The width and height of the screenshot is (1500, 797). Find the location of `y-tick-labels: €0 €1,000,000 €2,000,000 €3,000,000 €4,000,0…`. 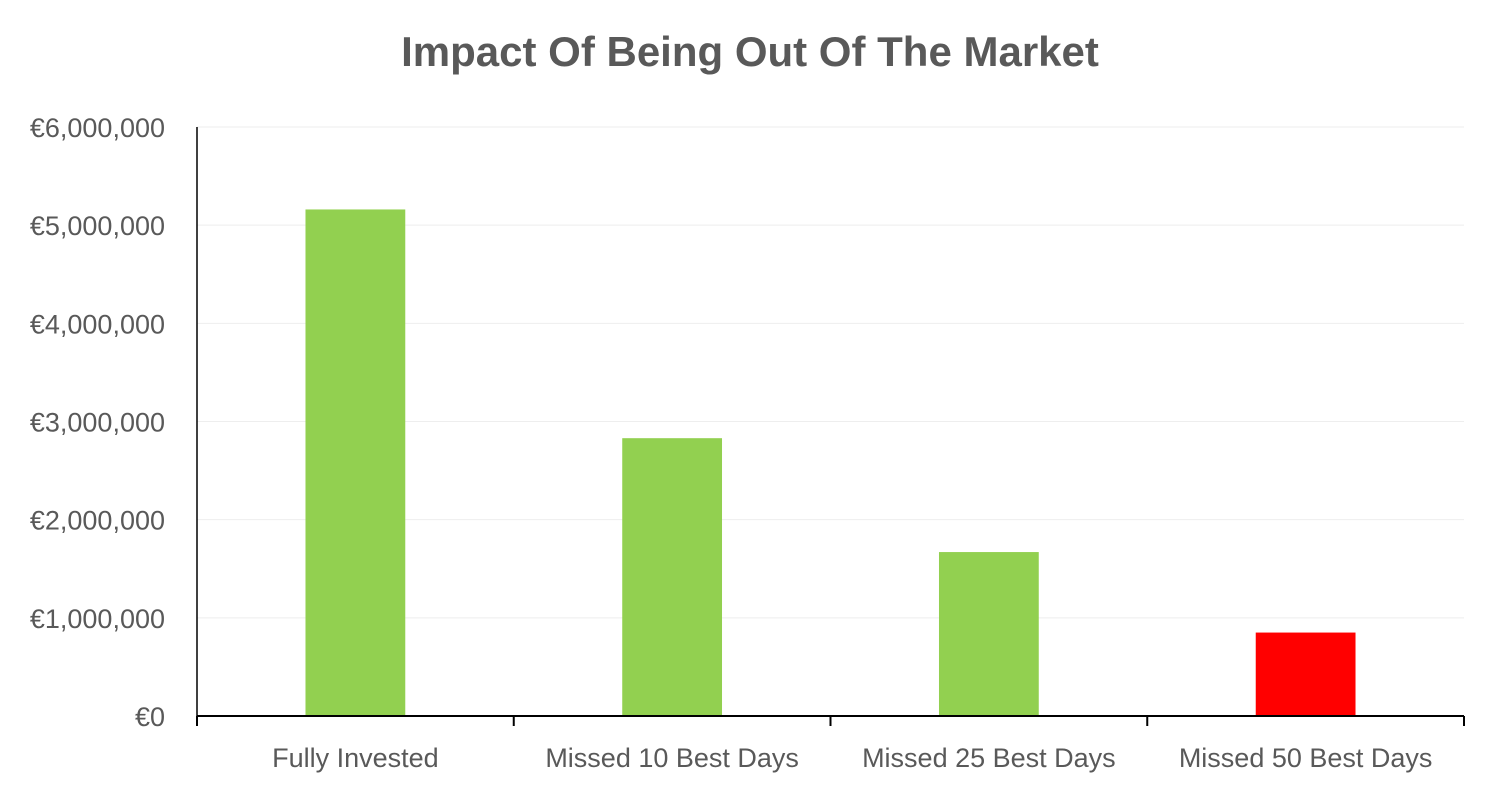

y-tick-labels: €0 €1,000,000 €2,000,000 €3,000,000 €4,000,0… is located at coordinates (97, 422).